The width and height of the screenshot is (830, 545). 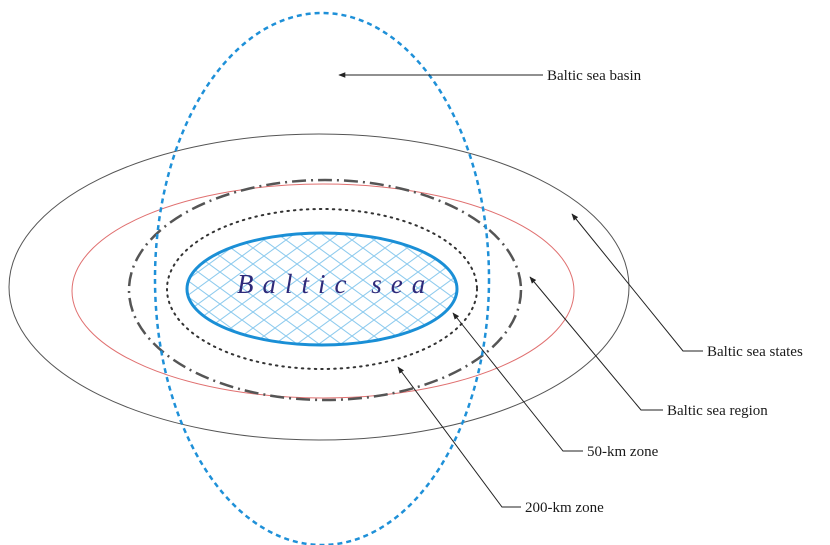 I want to click on region-leader-line, so click(x=596, y=343).